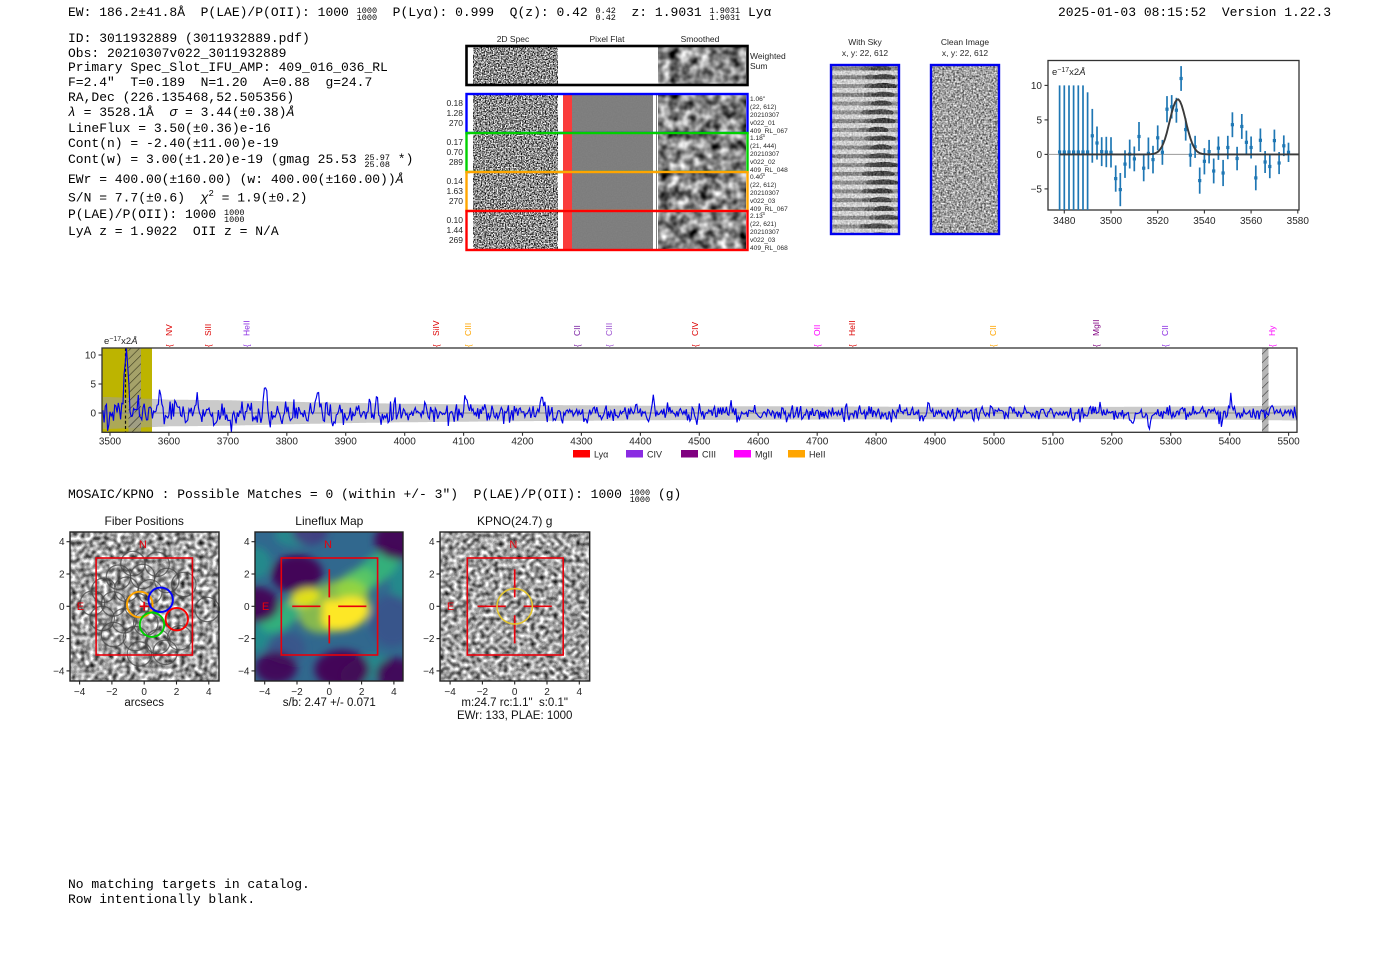 The width and height of the screenshot is (1400, 953). Describe the element at coordinates (852, 328) in the screenshot. I see `svg-text: HeII` at that location.